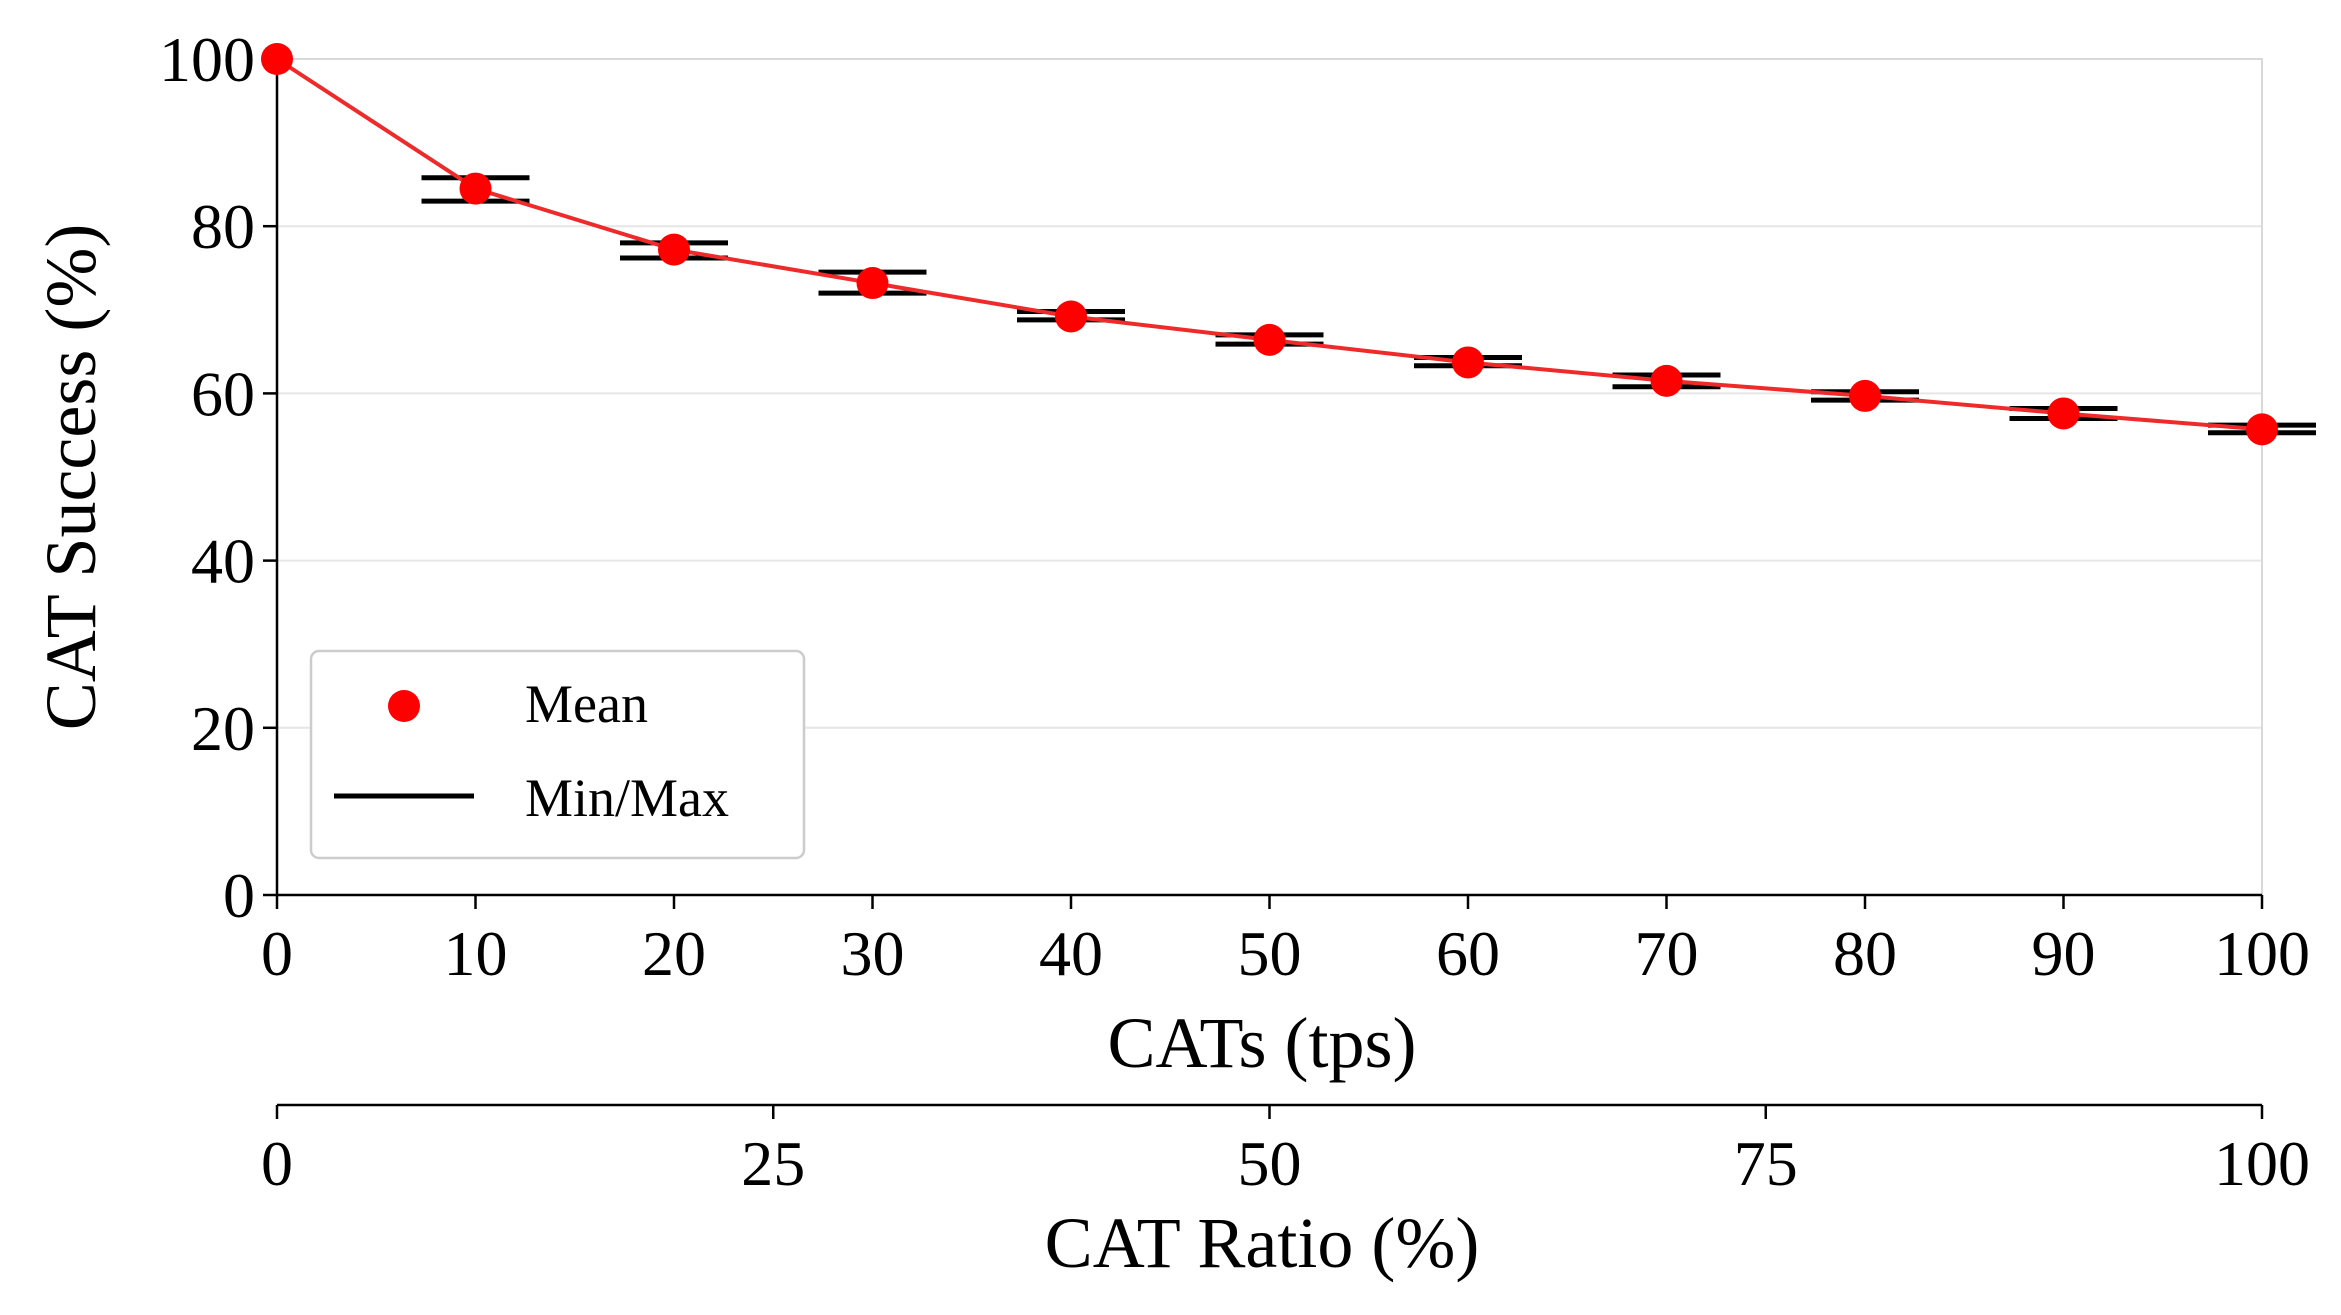  I want to click on legend-box, so click(557, 754).